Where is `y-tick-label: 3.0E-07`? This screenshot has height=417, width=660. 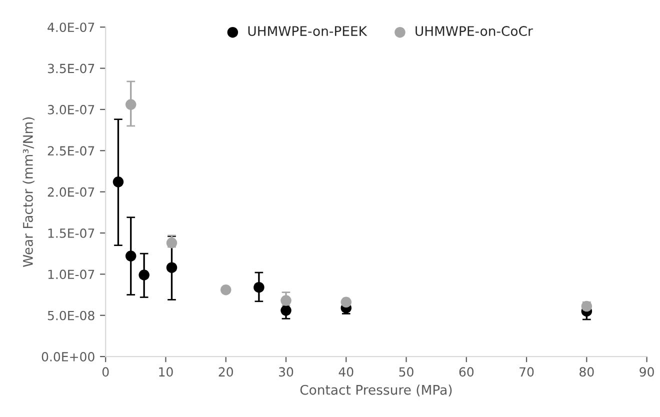
y-tick-label: 3.0E-07 is located at coordinates (71, 109).